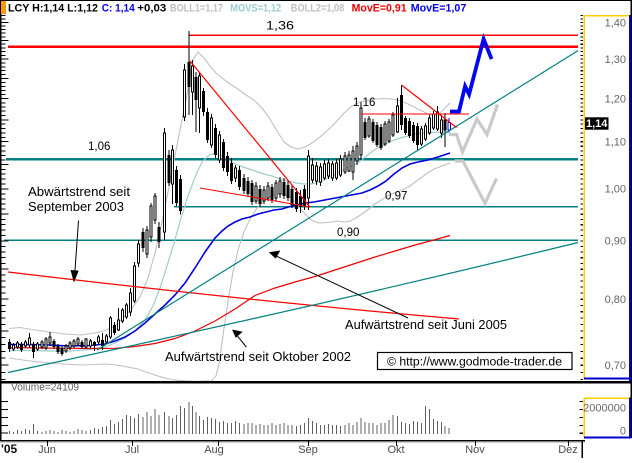 This screenshot has height=463, width=632. Describe the element at coordinates (151, 9) in the screenshot. I see `svg-text: +0,03` at that location.